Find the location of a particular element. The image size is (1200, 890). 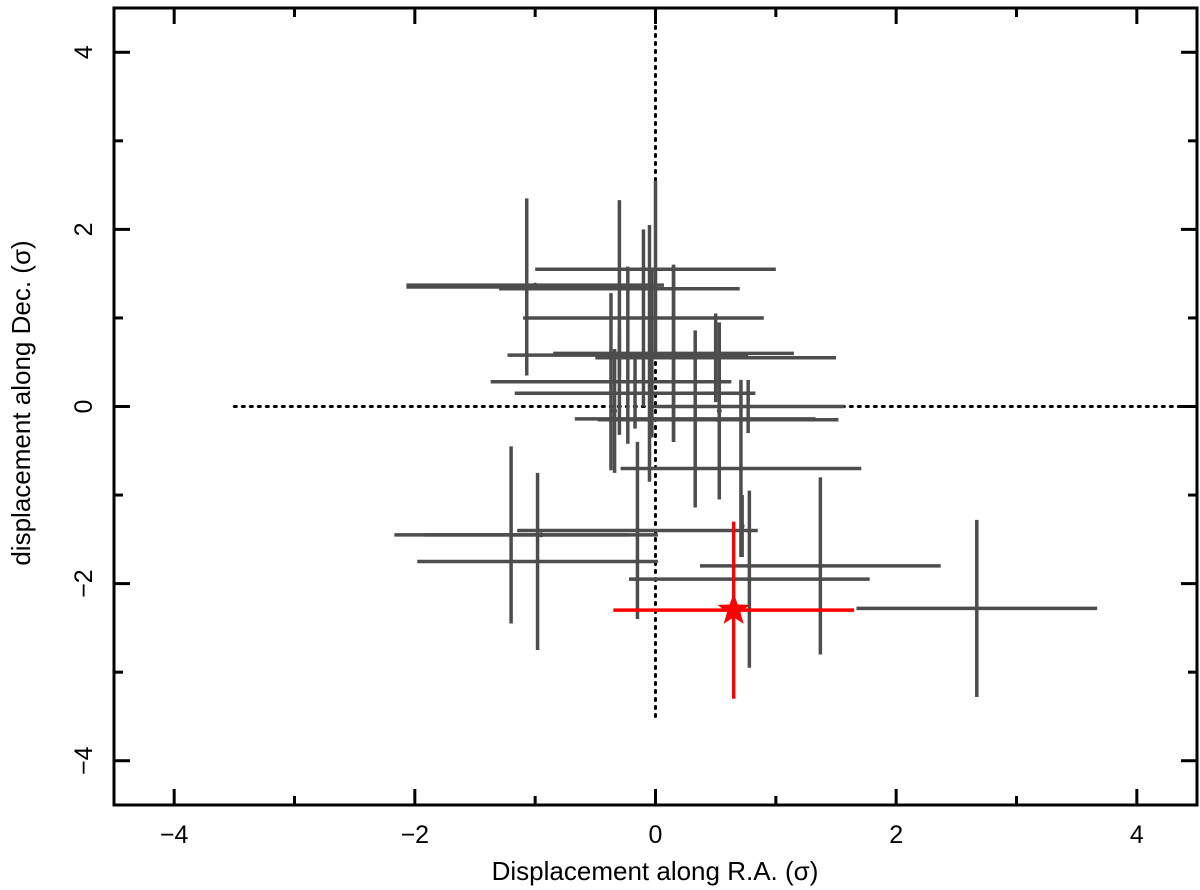

x-tick-label: 4 is located at coordinates (1137, 835).